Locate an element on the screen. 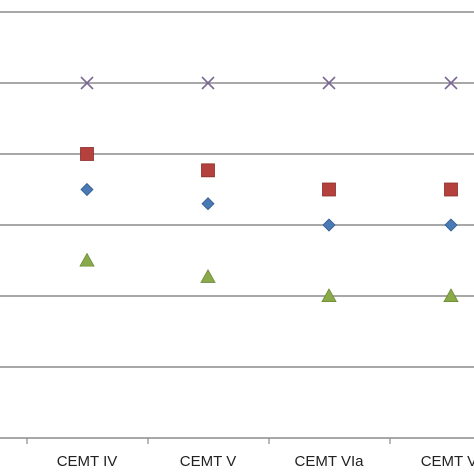  x-axis is located at coordinates (237, 440).